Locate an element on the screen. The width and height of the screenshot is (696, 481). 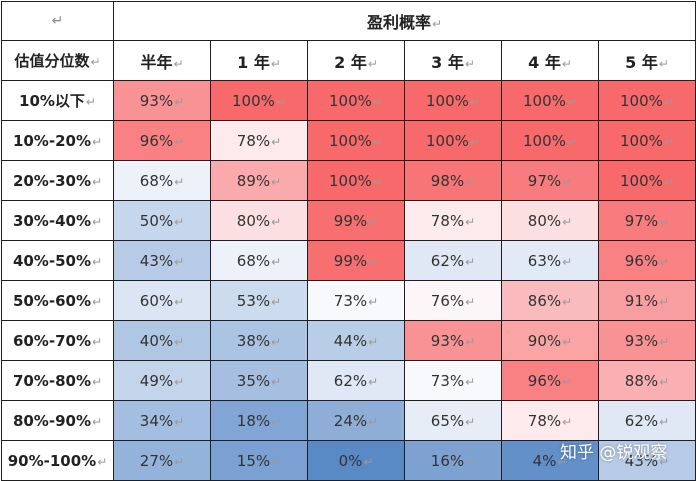
table-cell: 49%↵ is located at coordinates (162, 380).